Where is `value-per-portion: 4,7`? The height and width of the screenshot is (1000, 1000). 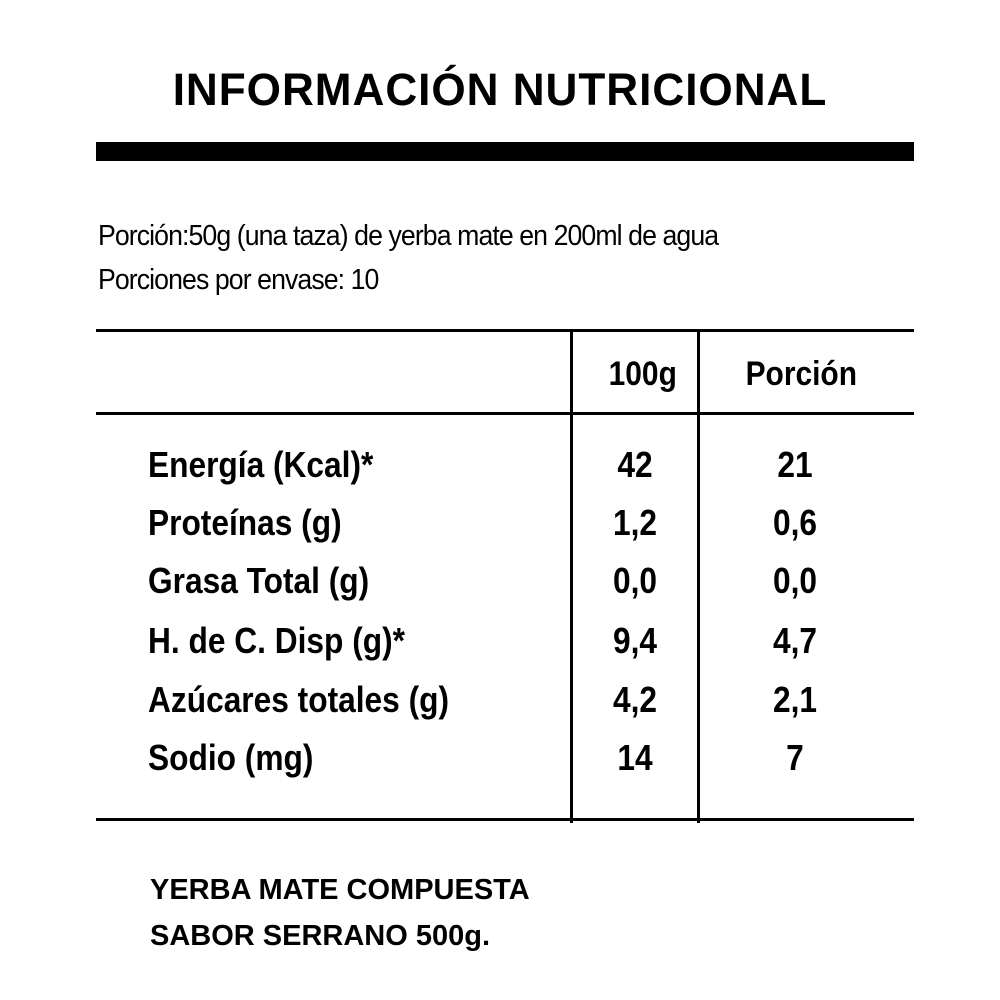 value-per-portion: 4,7 is located at coordinates (795, 640).